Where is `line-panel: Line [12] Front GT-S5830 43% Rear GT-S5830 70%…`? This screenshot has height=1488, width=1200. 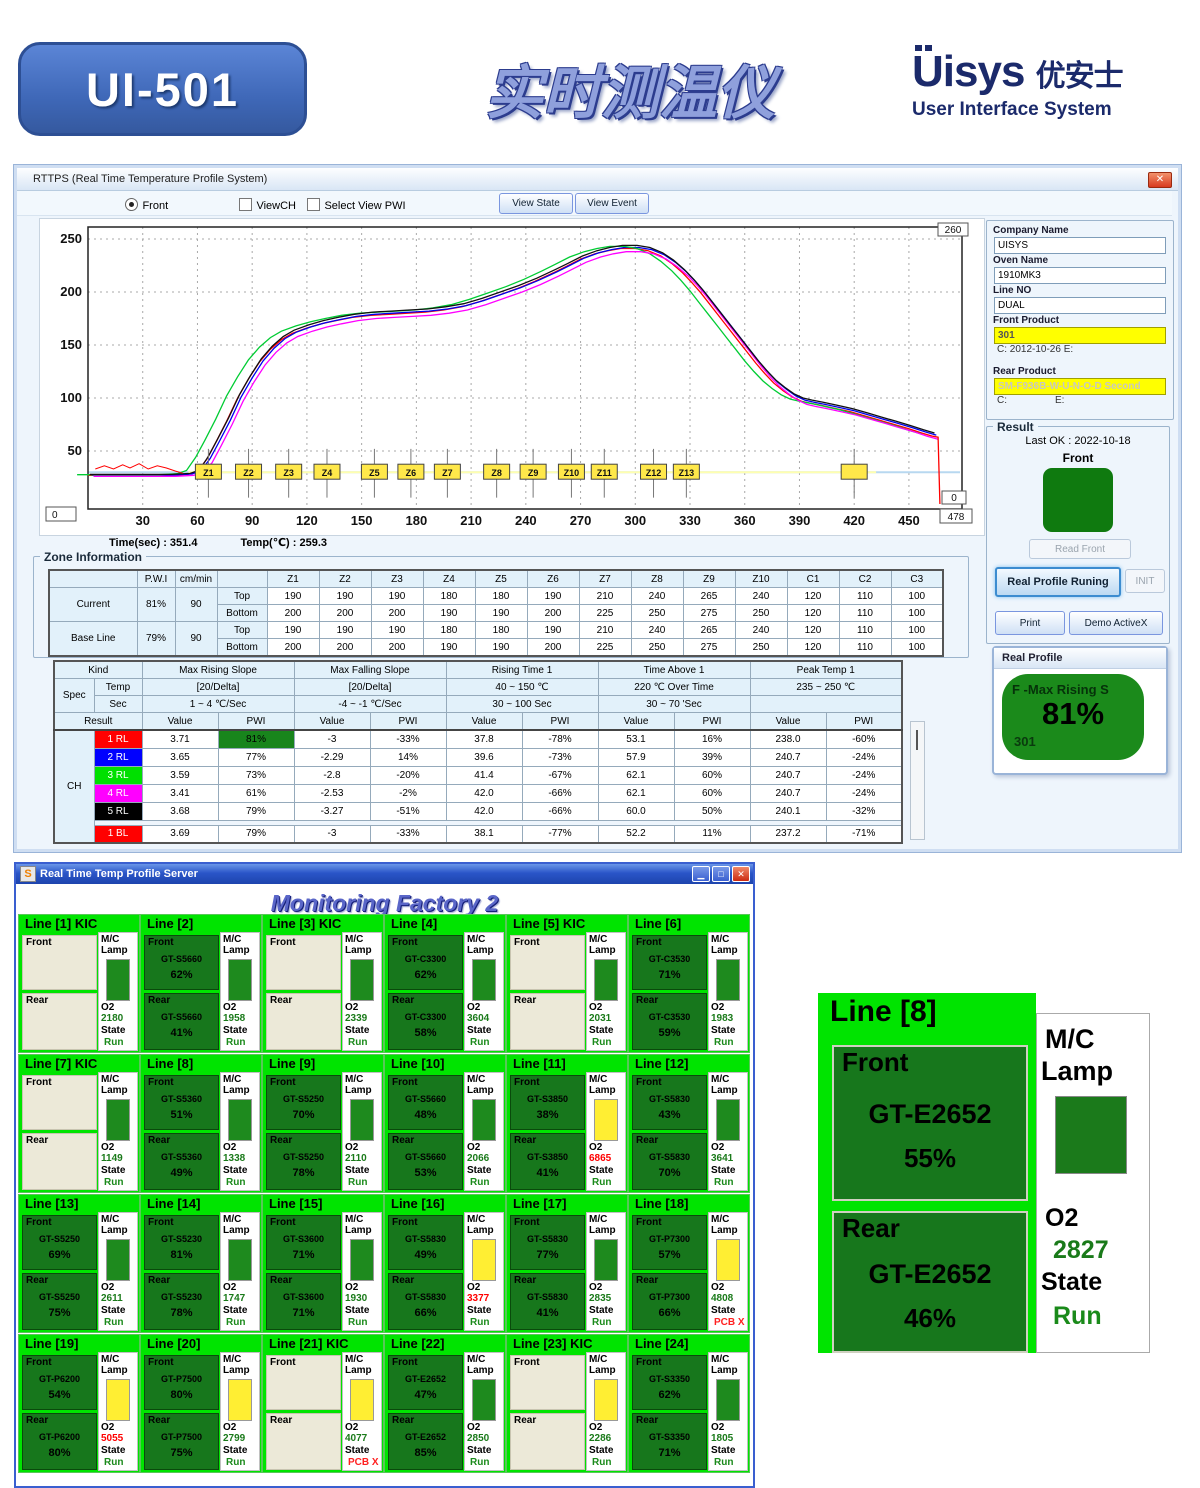 line-panel: Line [12] Front GT-S5830 43% Rear GT-S5830 70%… is located at coordinates (689, 1123).